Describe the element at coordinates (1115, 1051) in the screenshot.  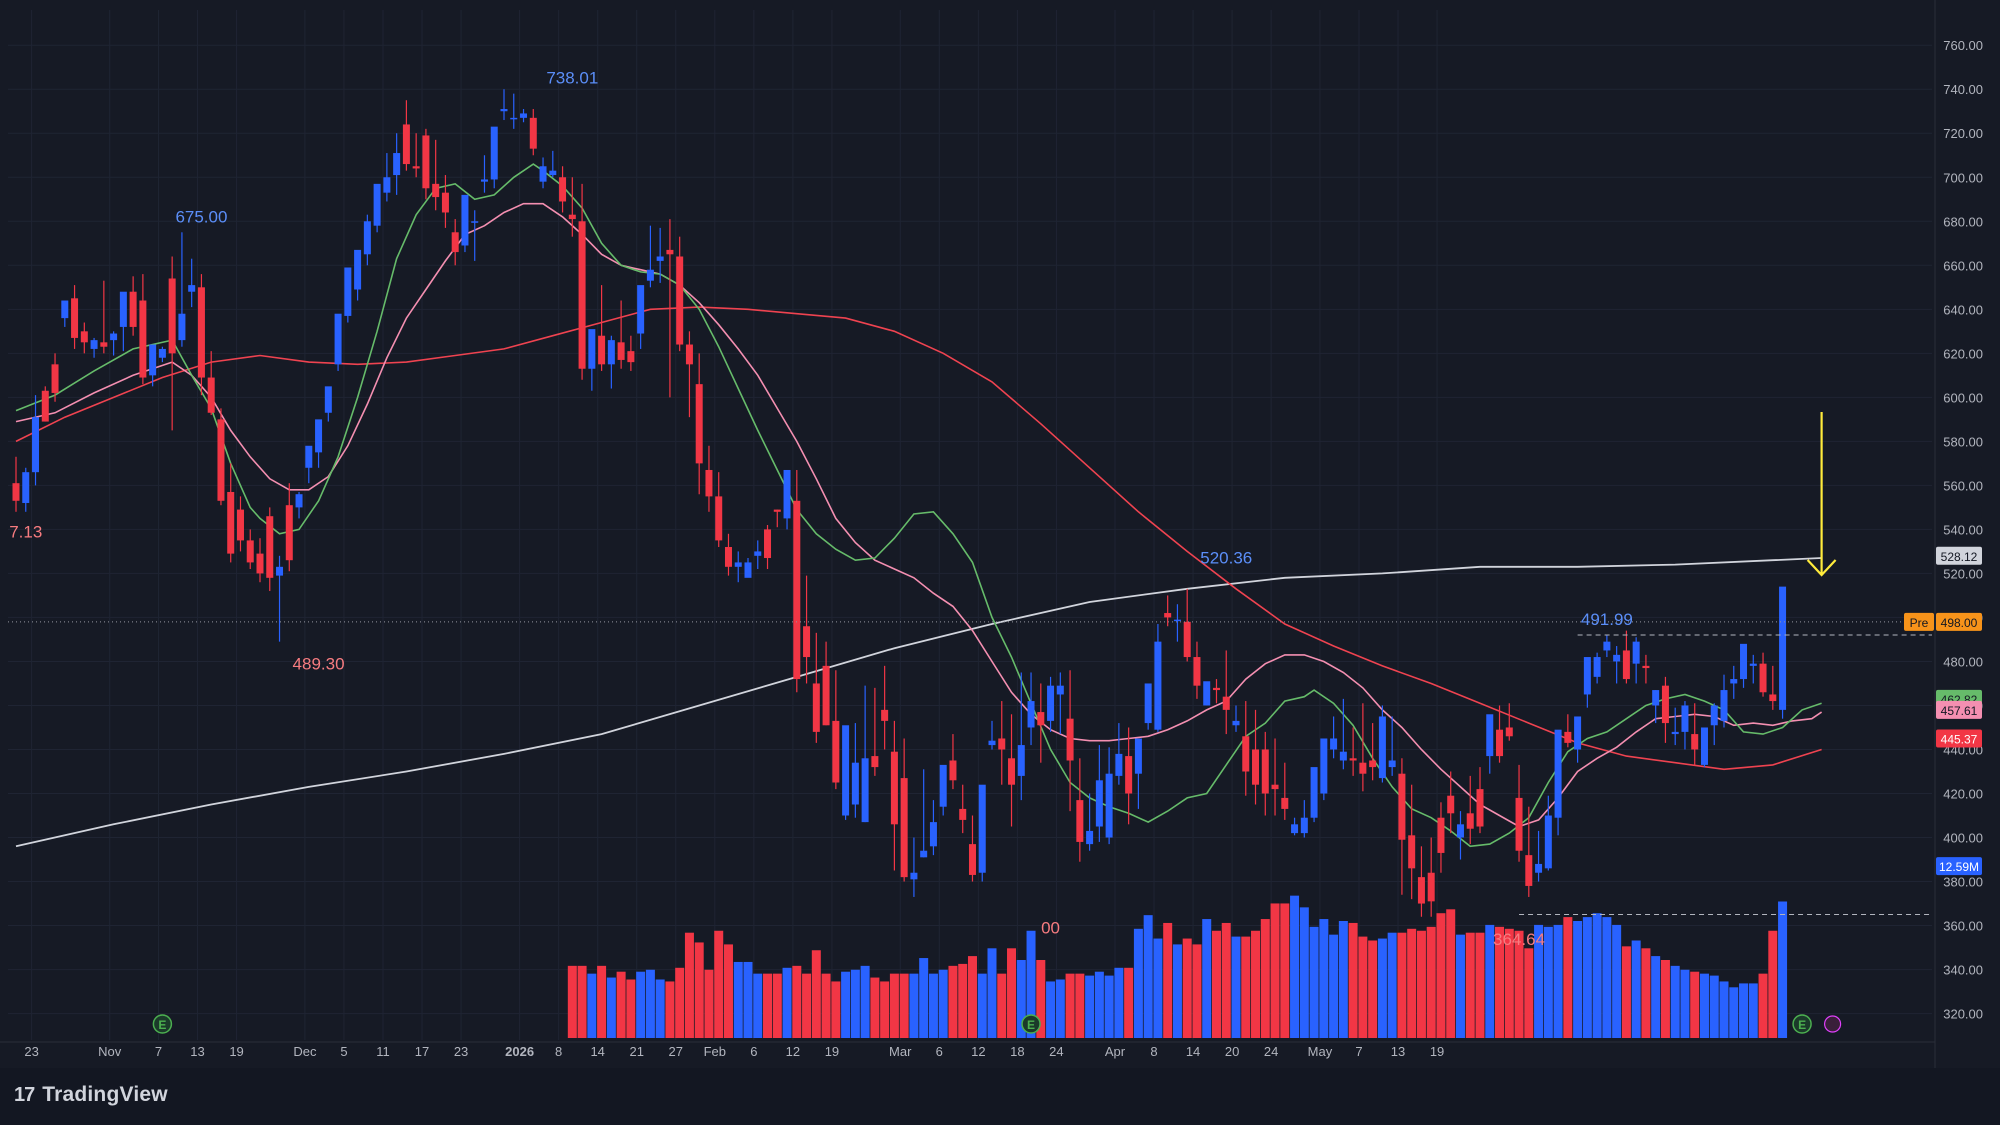
I see `time-axis-label: Apr` at that location.